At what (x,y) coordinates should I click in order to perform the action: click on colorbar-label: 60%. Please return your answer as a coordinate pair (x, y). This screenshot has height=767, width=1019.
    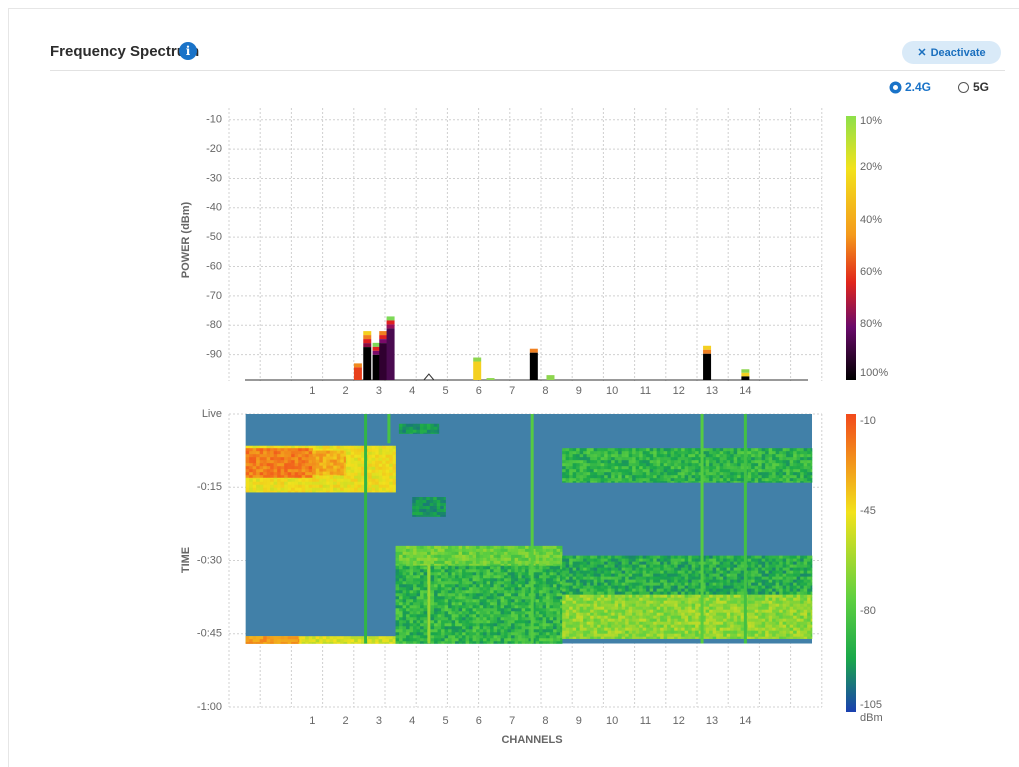
    Looking at the image, I should click on (871, 272).